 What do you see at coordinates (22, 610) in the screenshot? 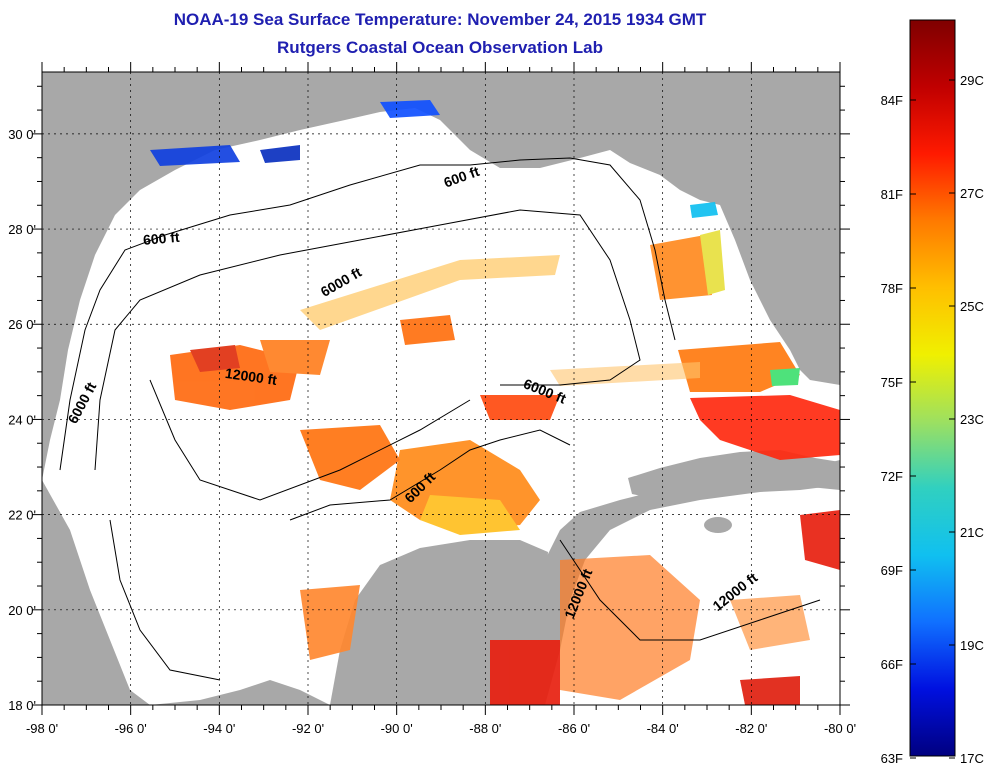
I see `lat-tick-label: 20 0'` at bounding box center [22, 610].